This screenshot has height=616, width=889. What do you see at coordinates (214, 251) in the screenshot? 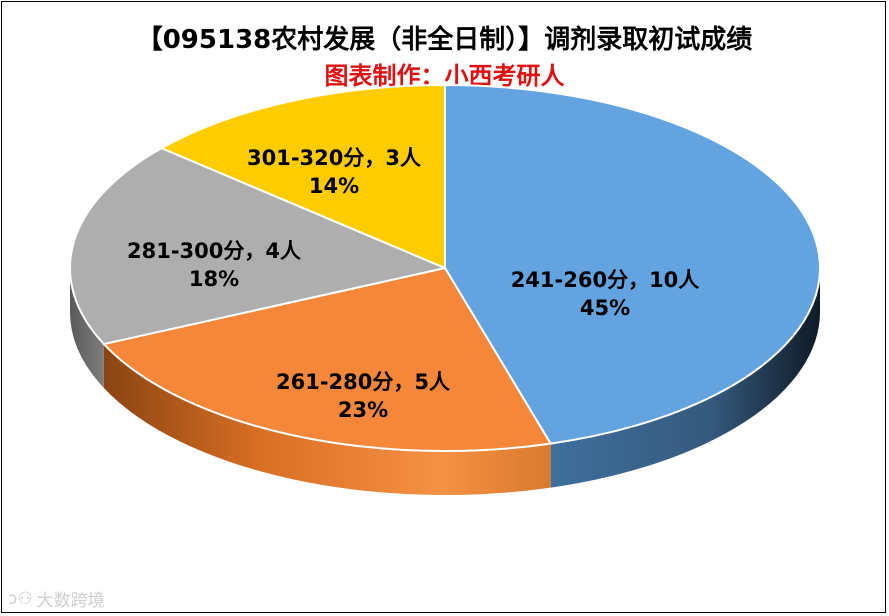
I see `slice-label-2: 281-300分，4人` at bounding box center [214, 251].